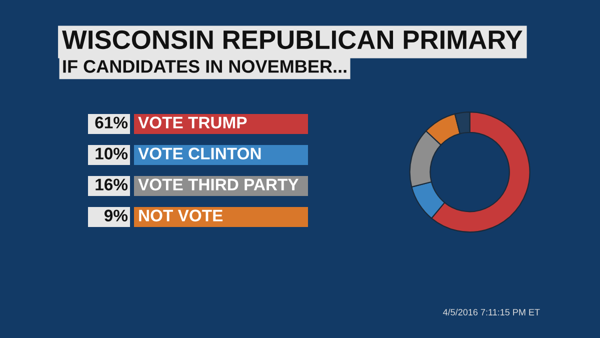  I want to click on data-label: 10%, so click(112, 154).